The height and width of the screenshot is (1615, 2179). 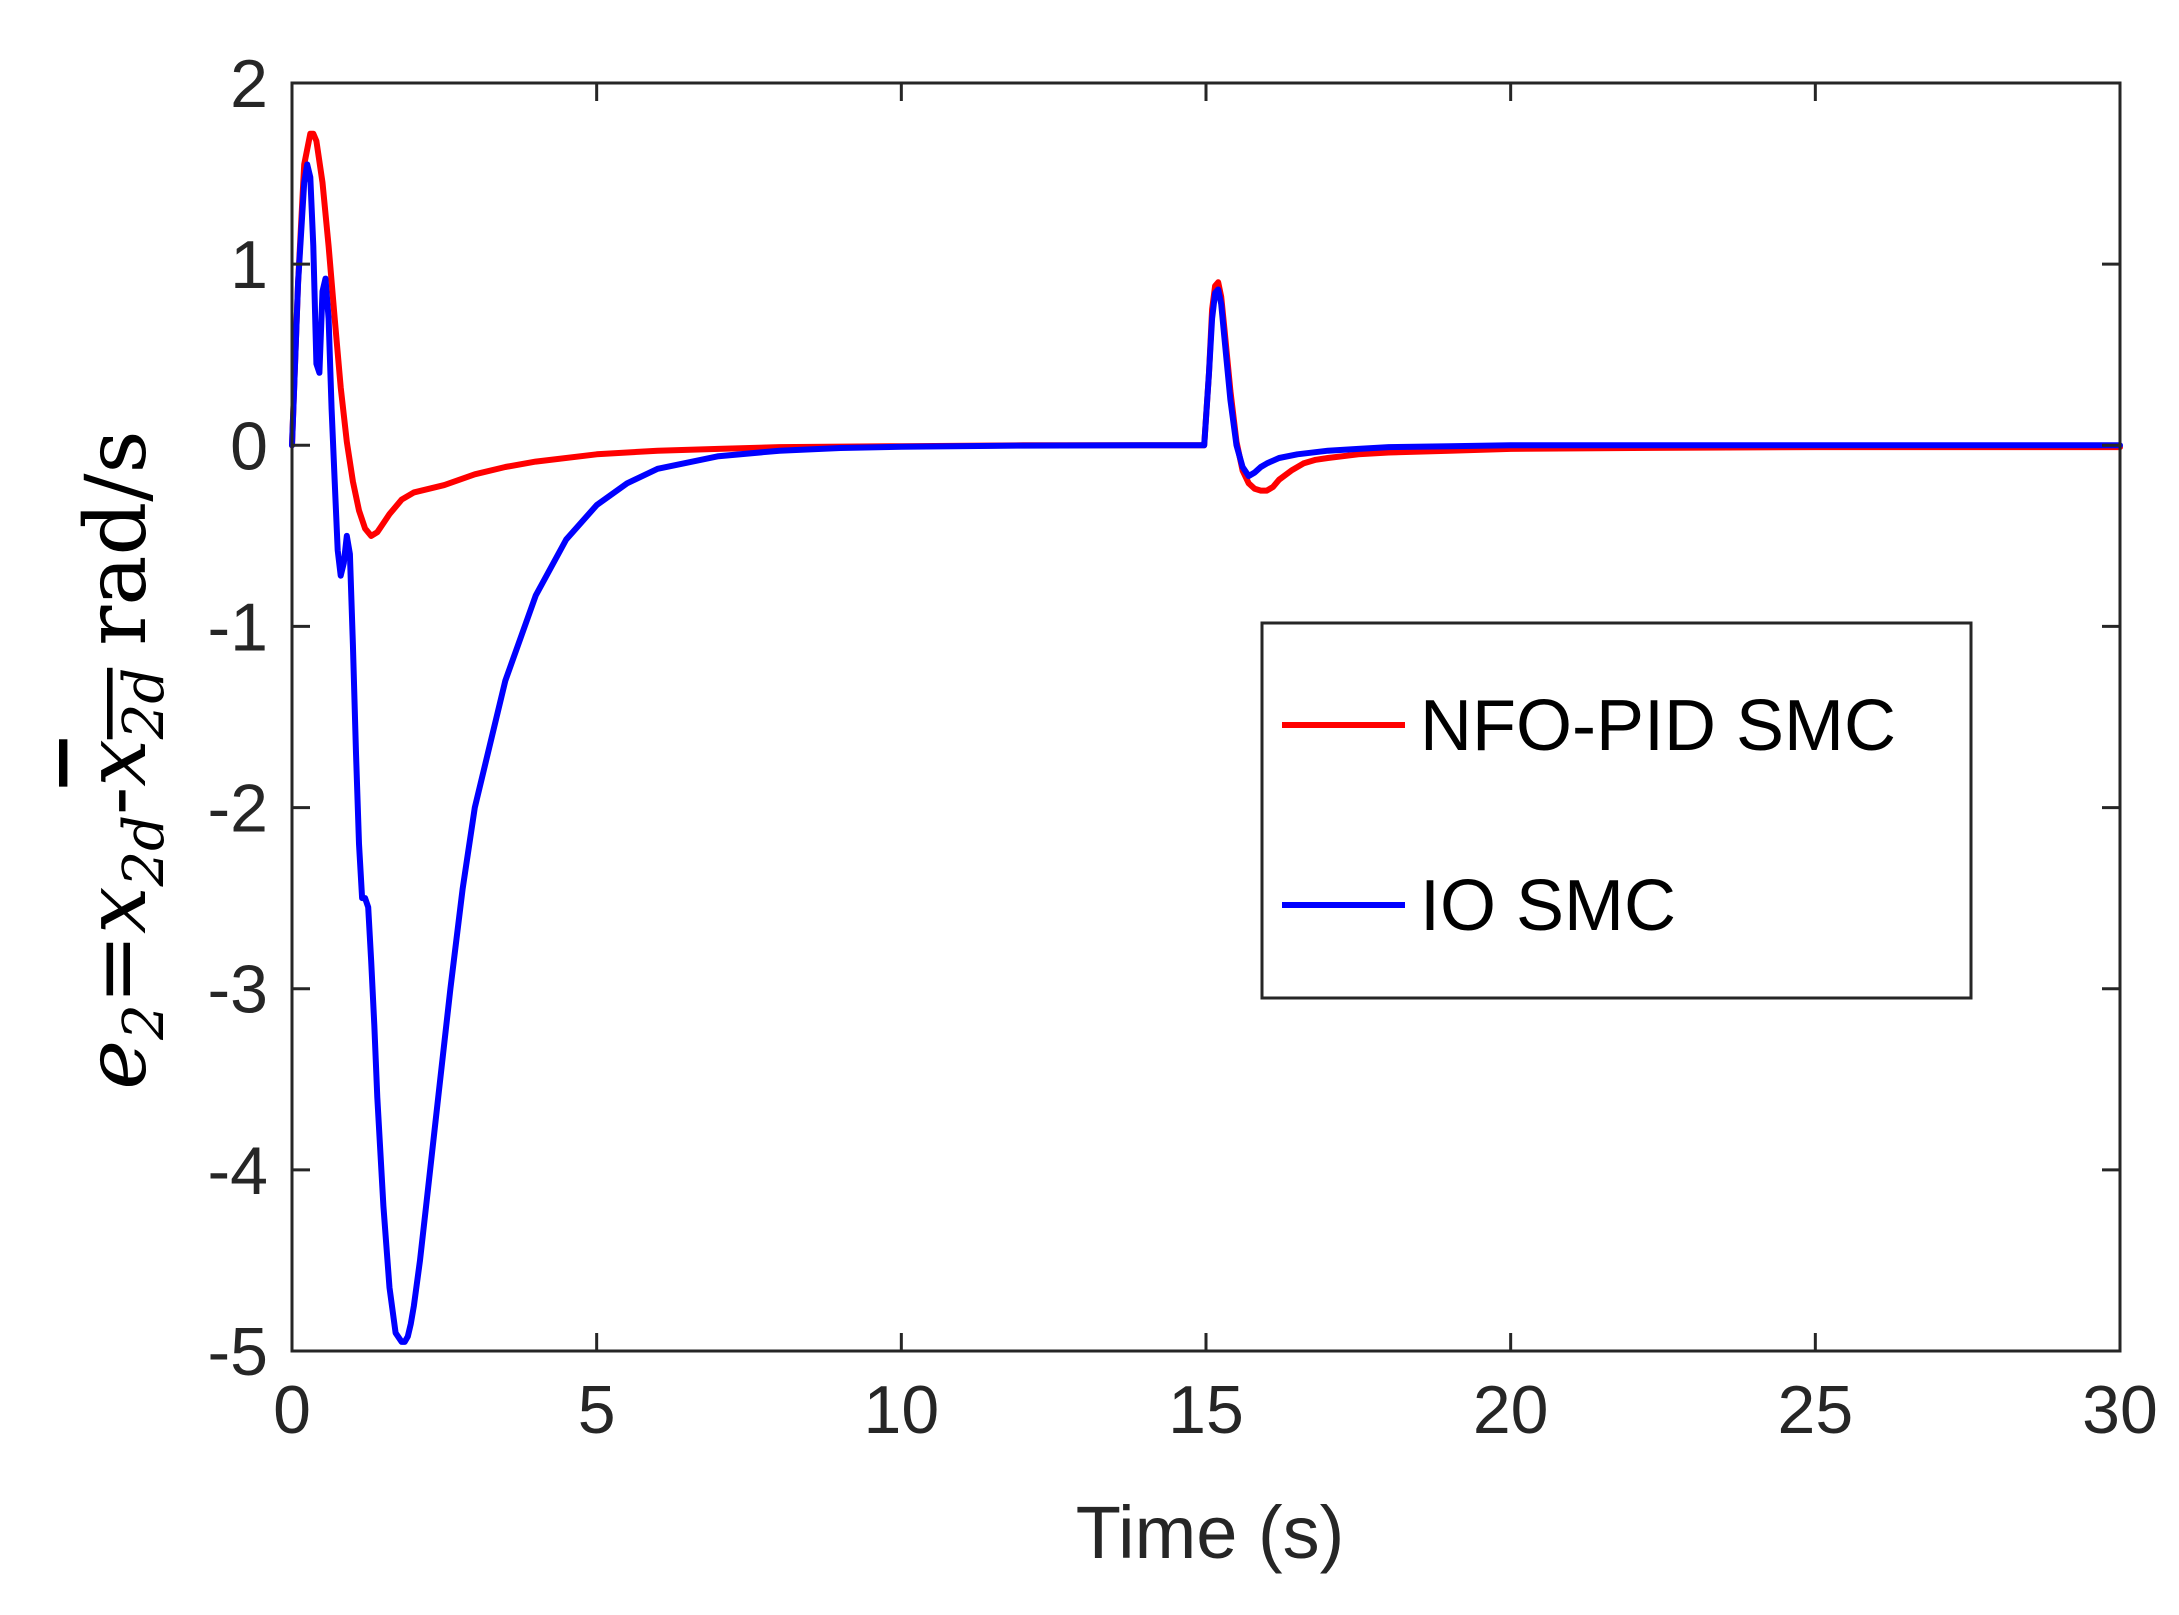 What do you see at coordinates (292, 1410) in the screenshot?
I see `x-tick-label: 0` at bounding box center [292, 1410].